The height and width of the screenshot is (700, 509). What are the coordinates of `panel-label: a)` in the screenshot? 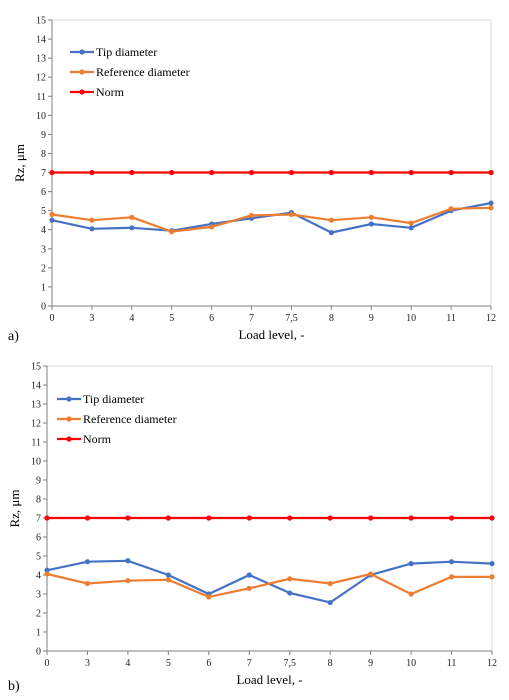 It's located at (13, 336).